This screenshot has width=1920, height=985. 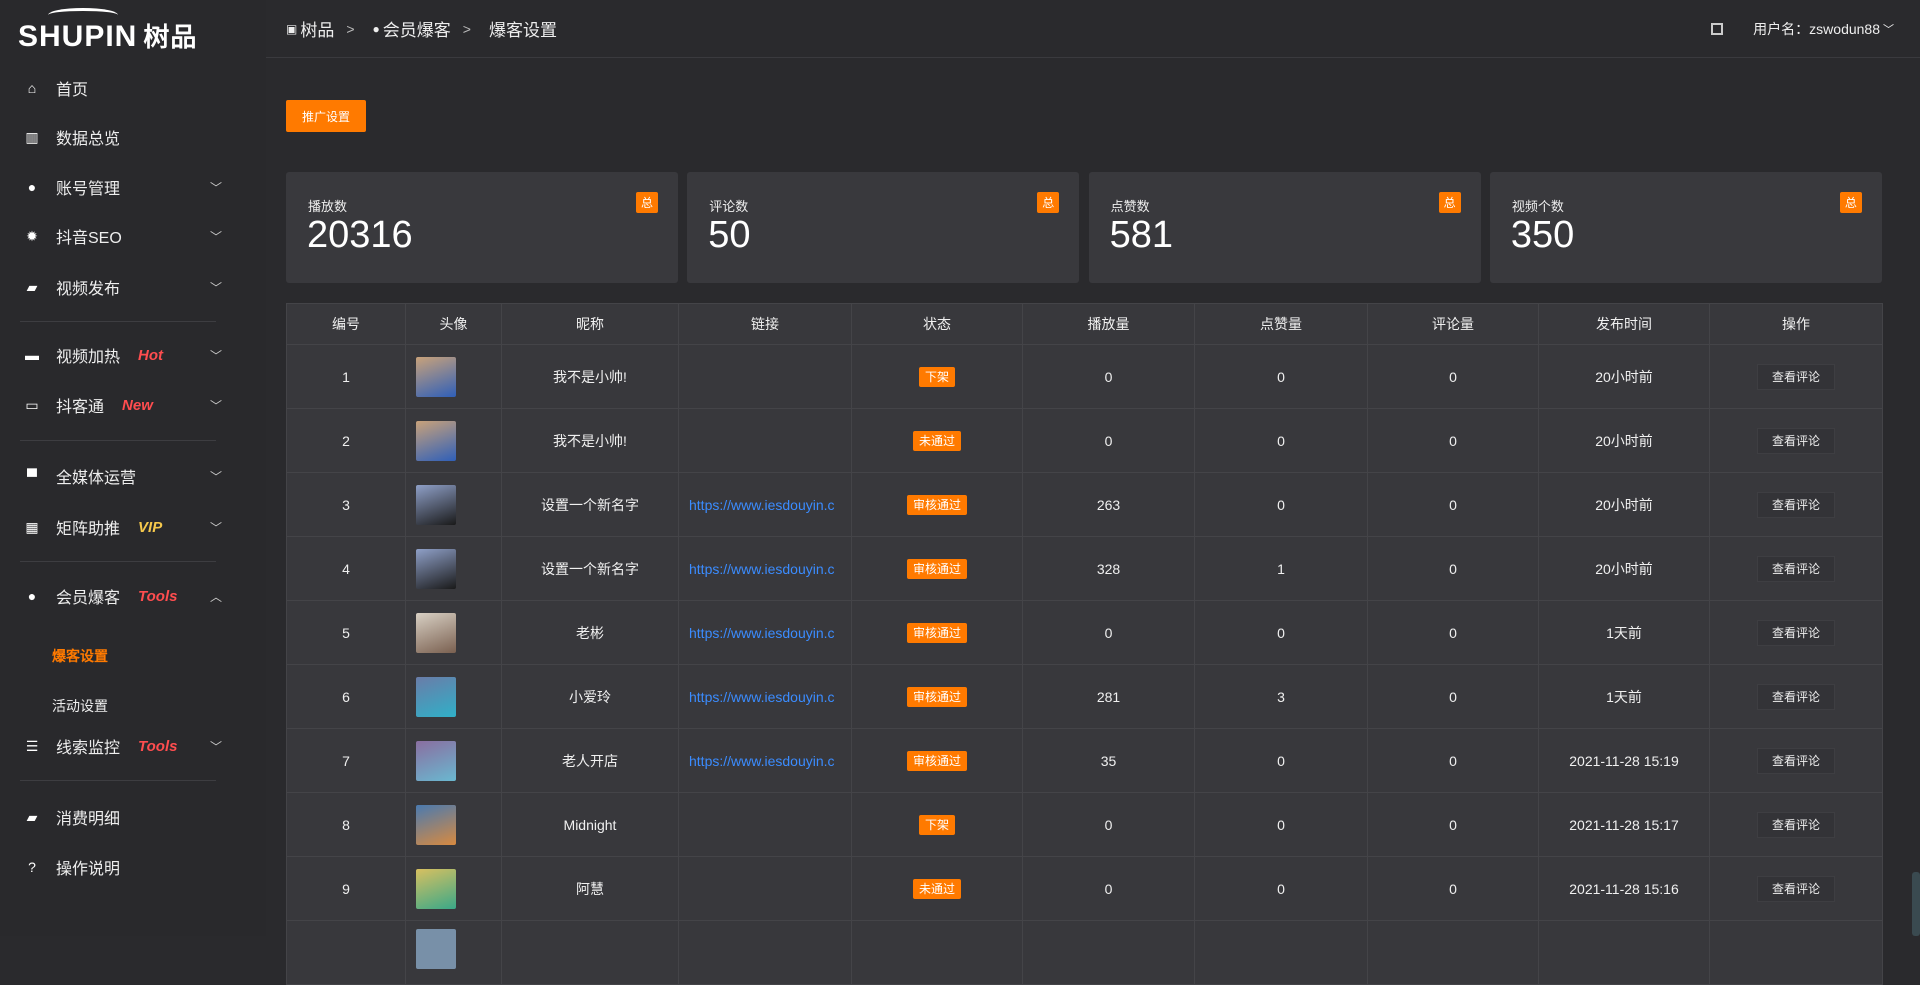 I want to click on breadcrumb-item-member: 会员爆客, so click(x=416, y=30).